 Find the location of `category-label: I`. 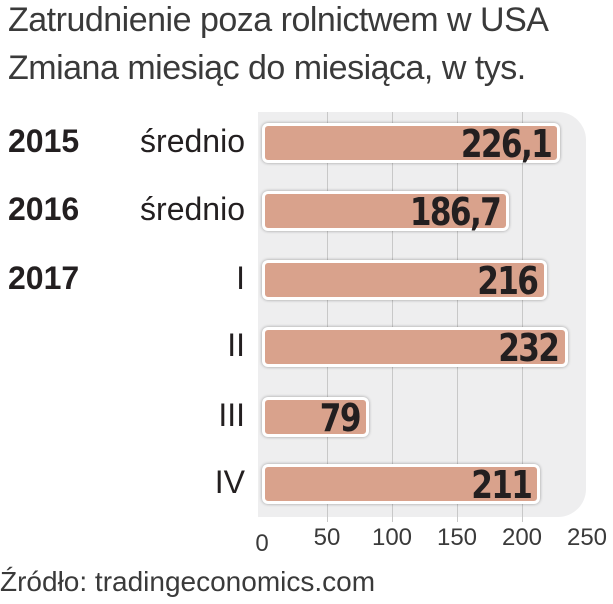

category-label: I is located at coordinates (240, 278).